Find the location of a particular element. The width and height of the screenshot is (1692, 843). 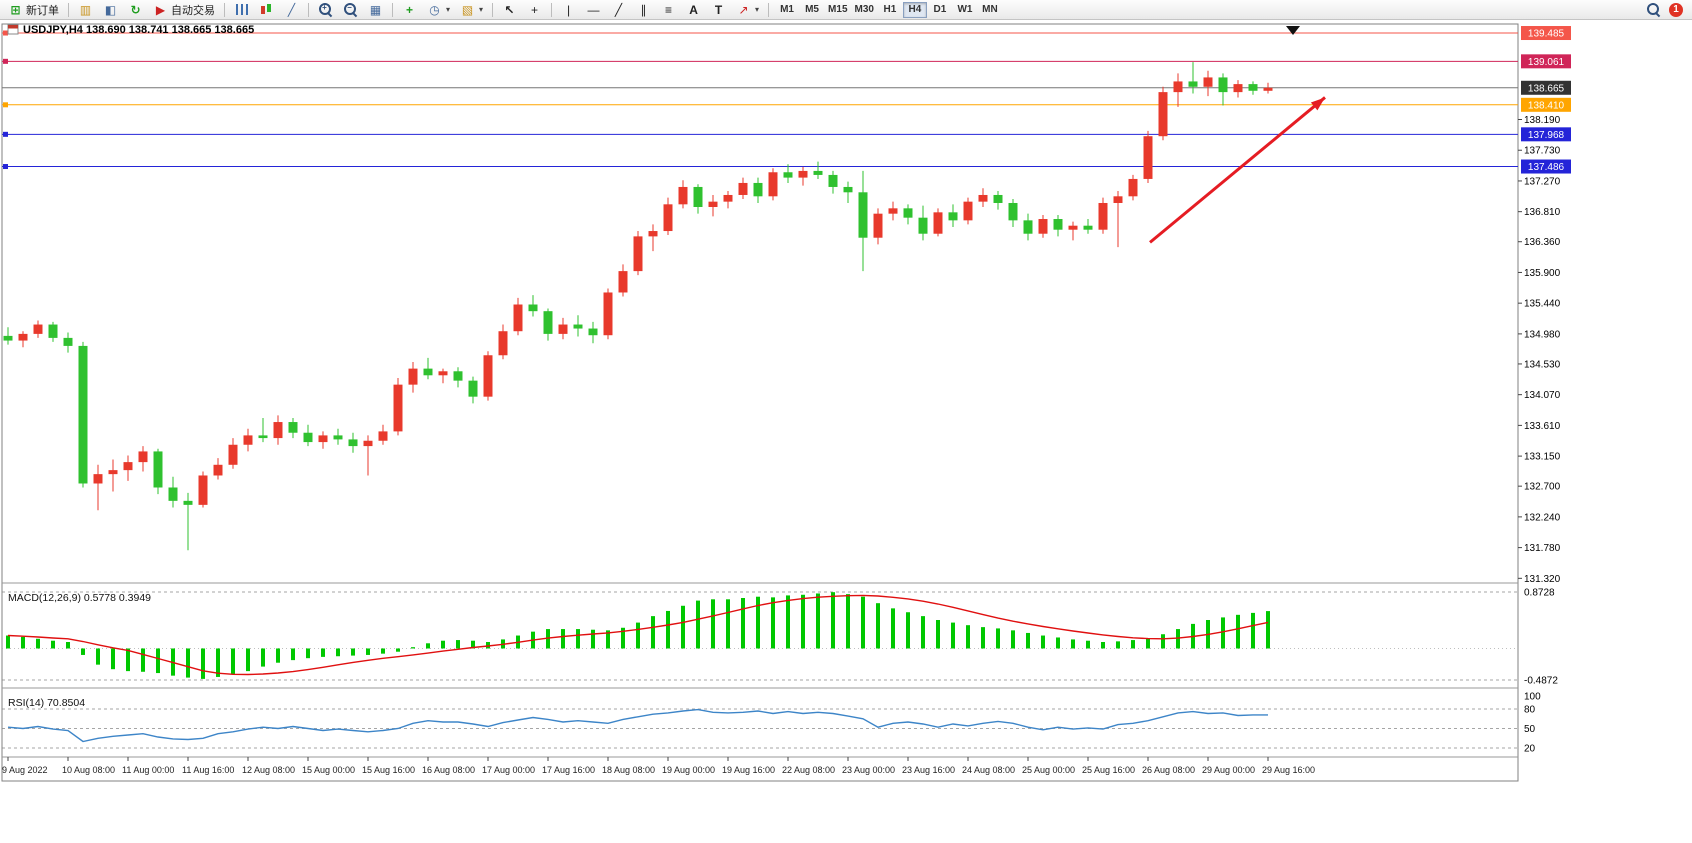

svg-text: 135.900 is located at coordinates (1542, 273).